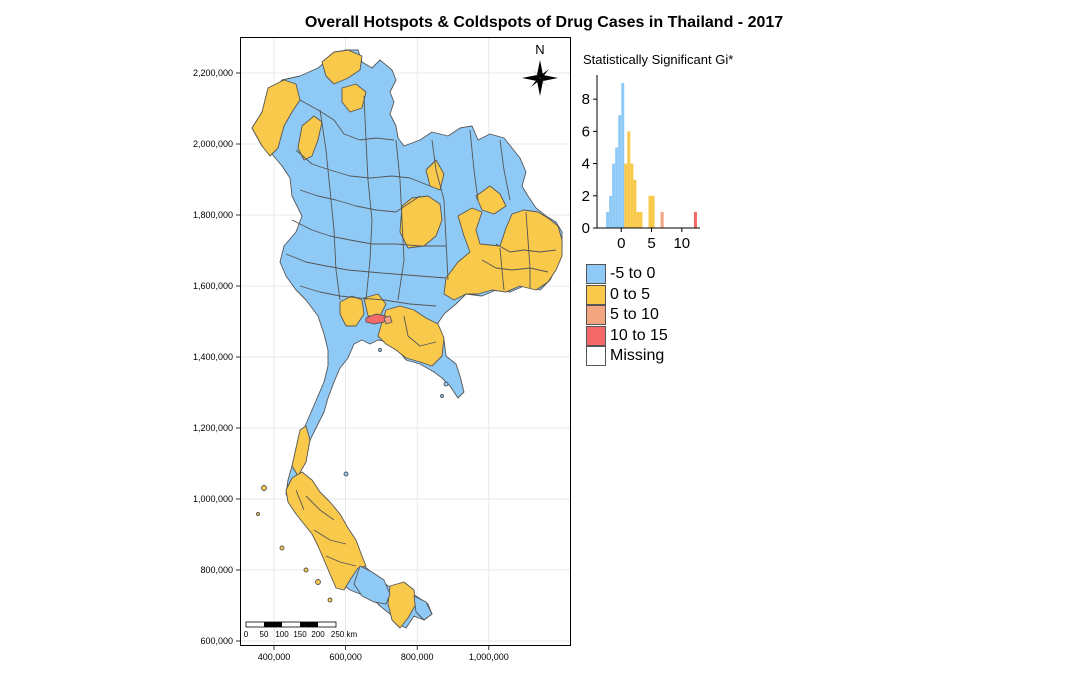 Image resolution: width=1090 pixels, height=674 pixels. What do you see at coordinates (216, 570) in the screenshot?
I see `map-y-tick-label: 800,000` at bounding box center [216, 570].